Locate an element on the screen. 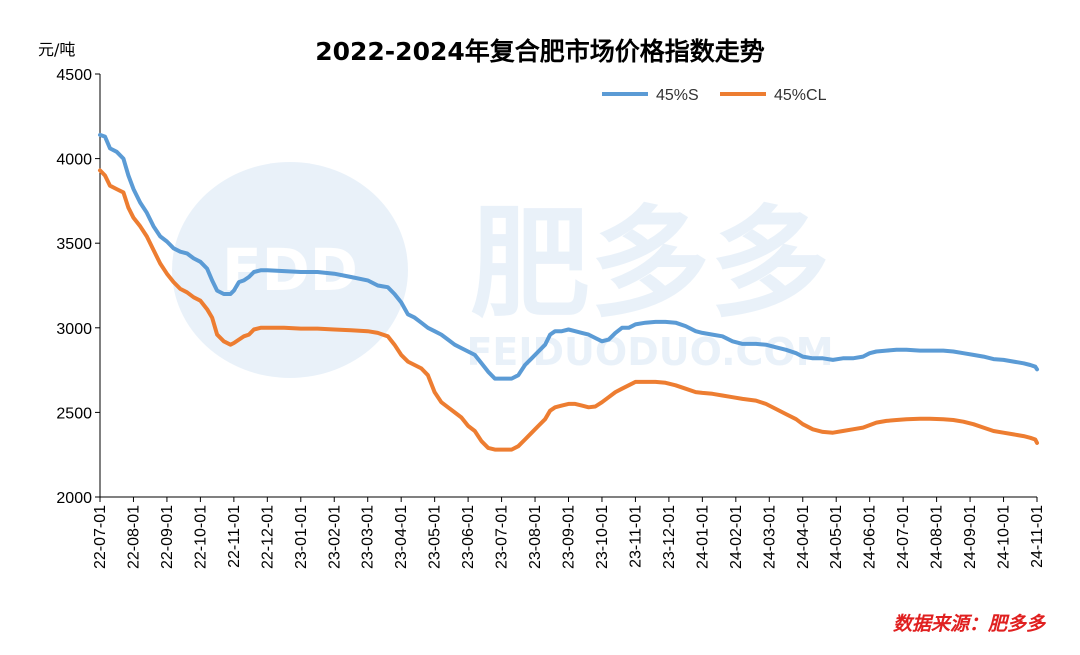 The image size is (1080, 655). x-tick-label: 23-04-01 is located at coordinates (401, 537).